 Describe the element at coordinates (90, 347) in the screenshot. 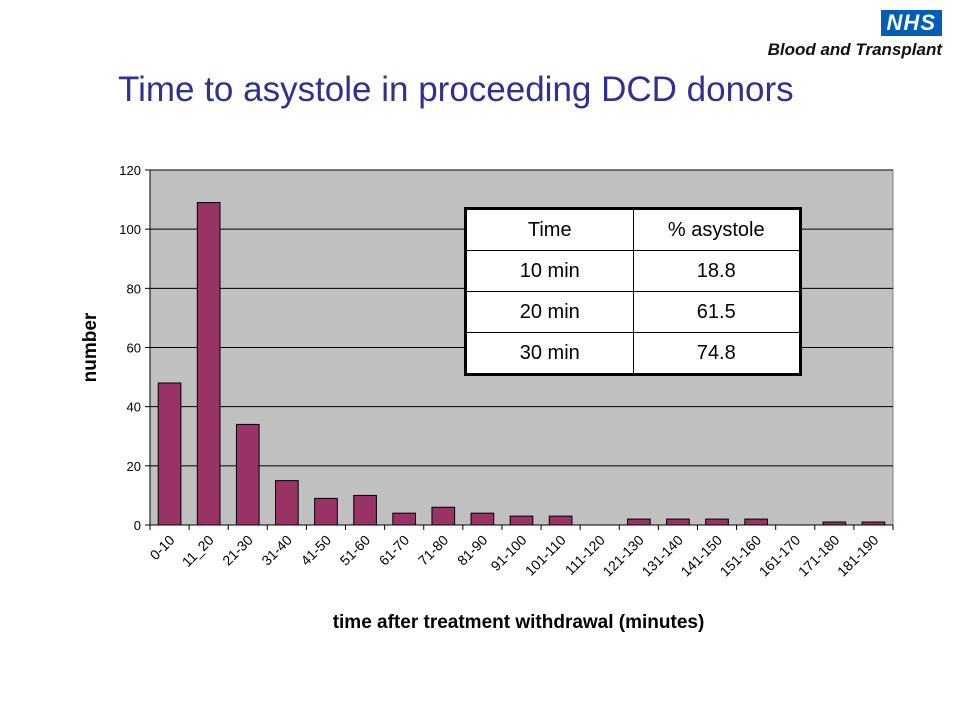

I see `y-axis-label: number` at that location.